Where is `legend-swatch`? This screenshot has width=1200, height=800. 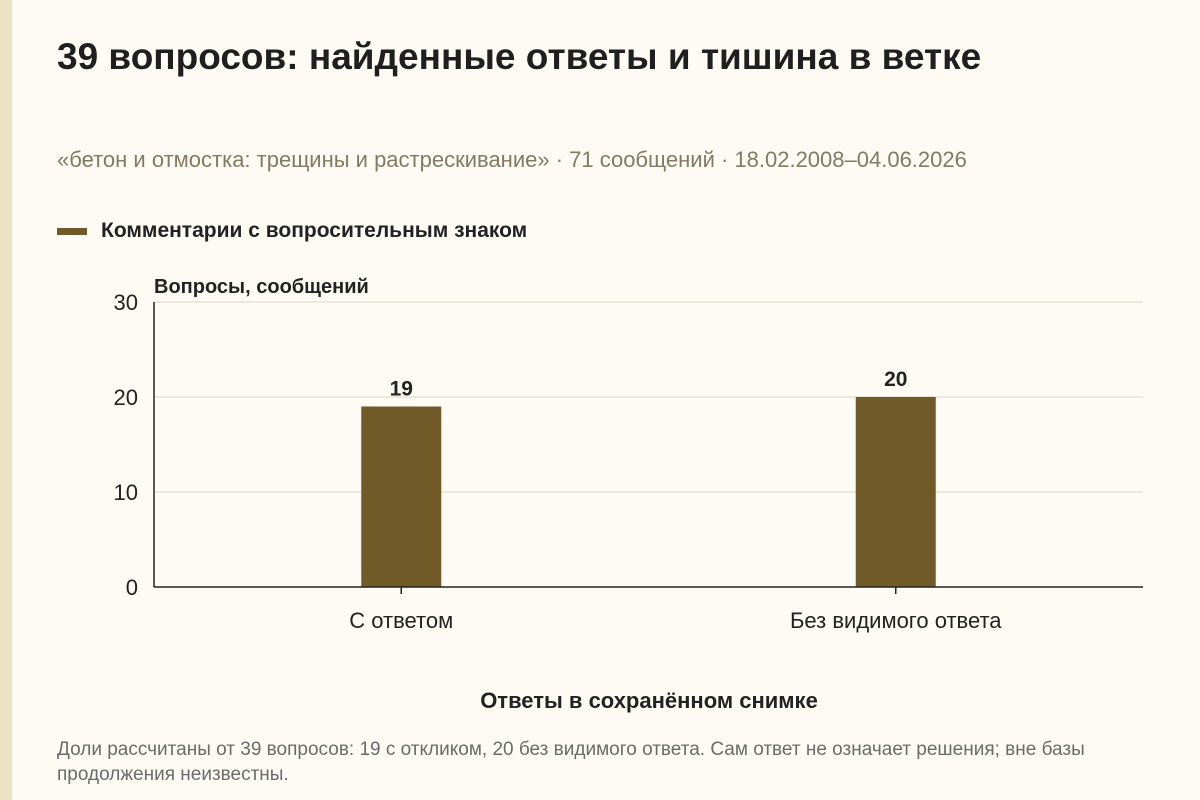 legend-swatch is located at coordinates (72, 231).